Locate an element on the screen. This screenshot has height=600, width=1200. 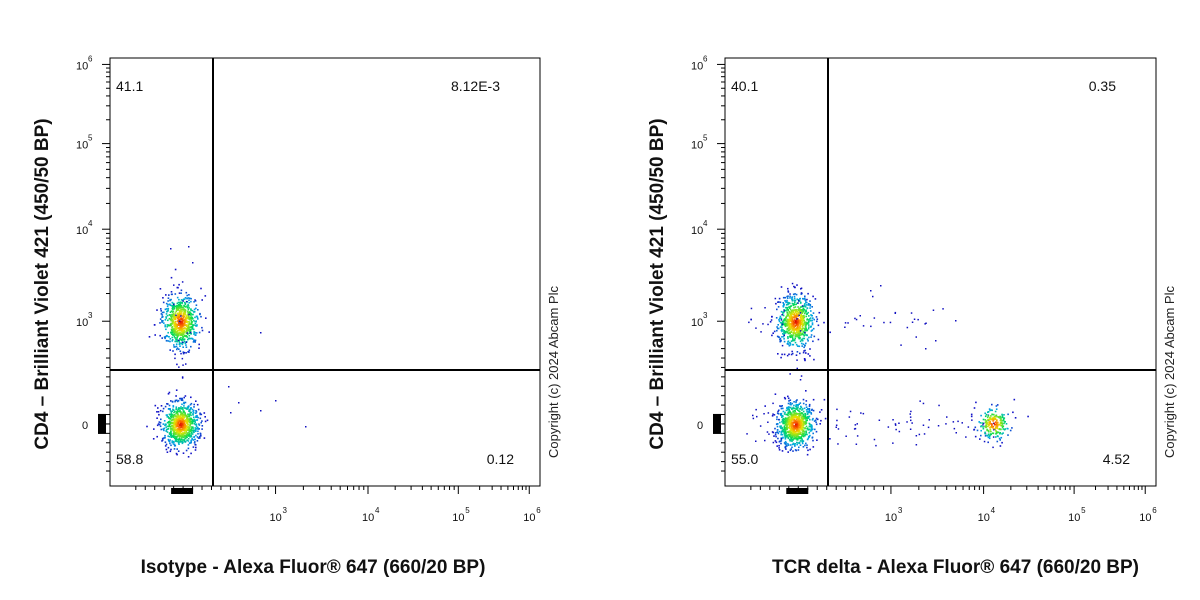
y-tick-label: 10 is located at coordinates (697, 231).